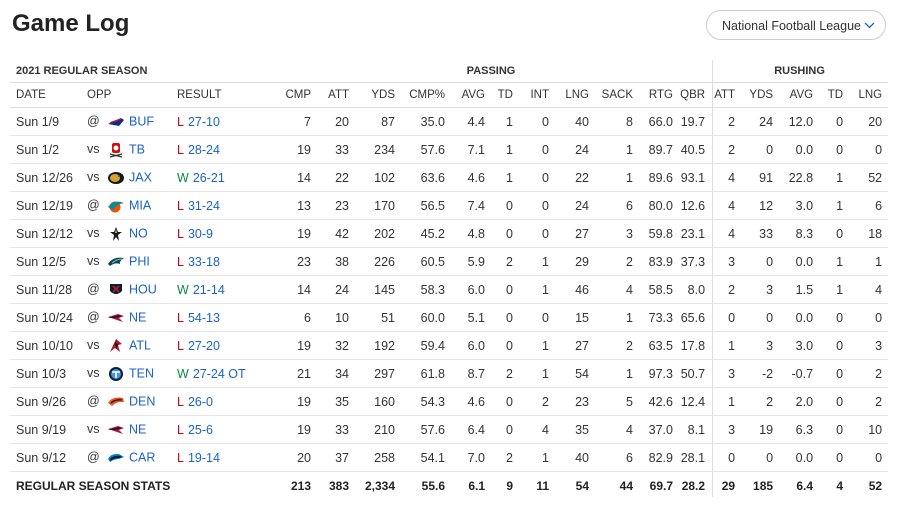  What do you see at coordinates (116, 122) in the screenshot?
I see `bills-logo` at bounding box center [116, 122].